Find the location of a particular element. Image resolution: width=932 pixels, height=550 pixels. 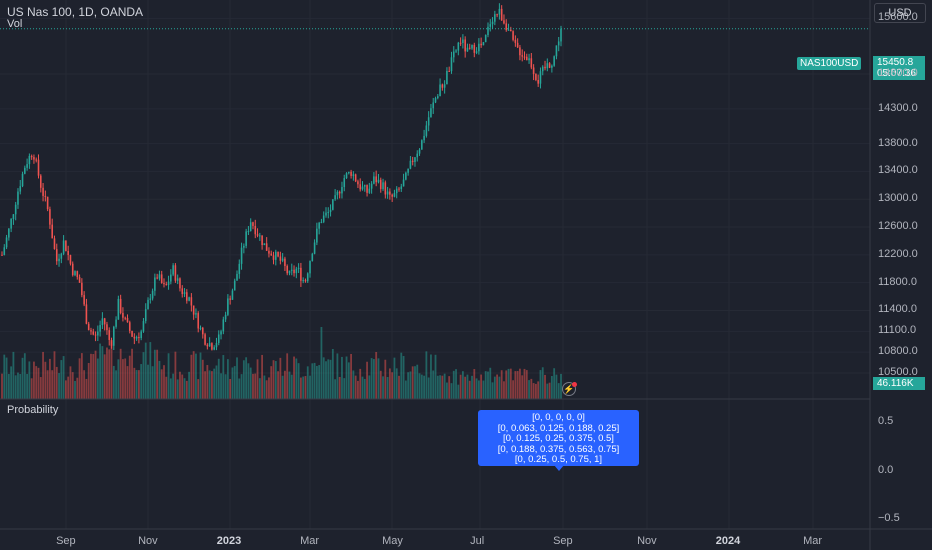

time-axis-label: Nov is located at coordinates (647, 541).